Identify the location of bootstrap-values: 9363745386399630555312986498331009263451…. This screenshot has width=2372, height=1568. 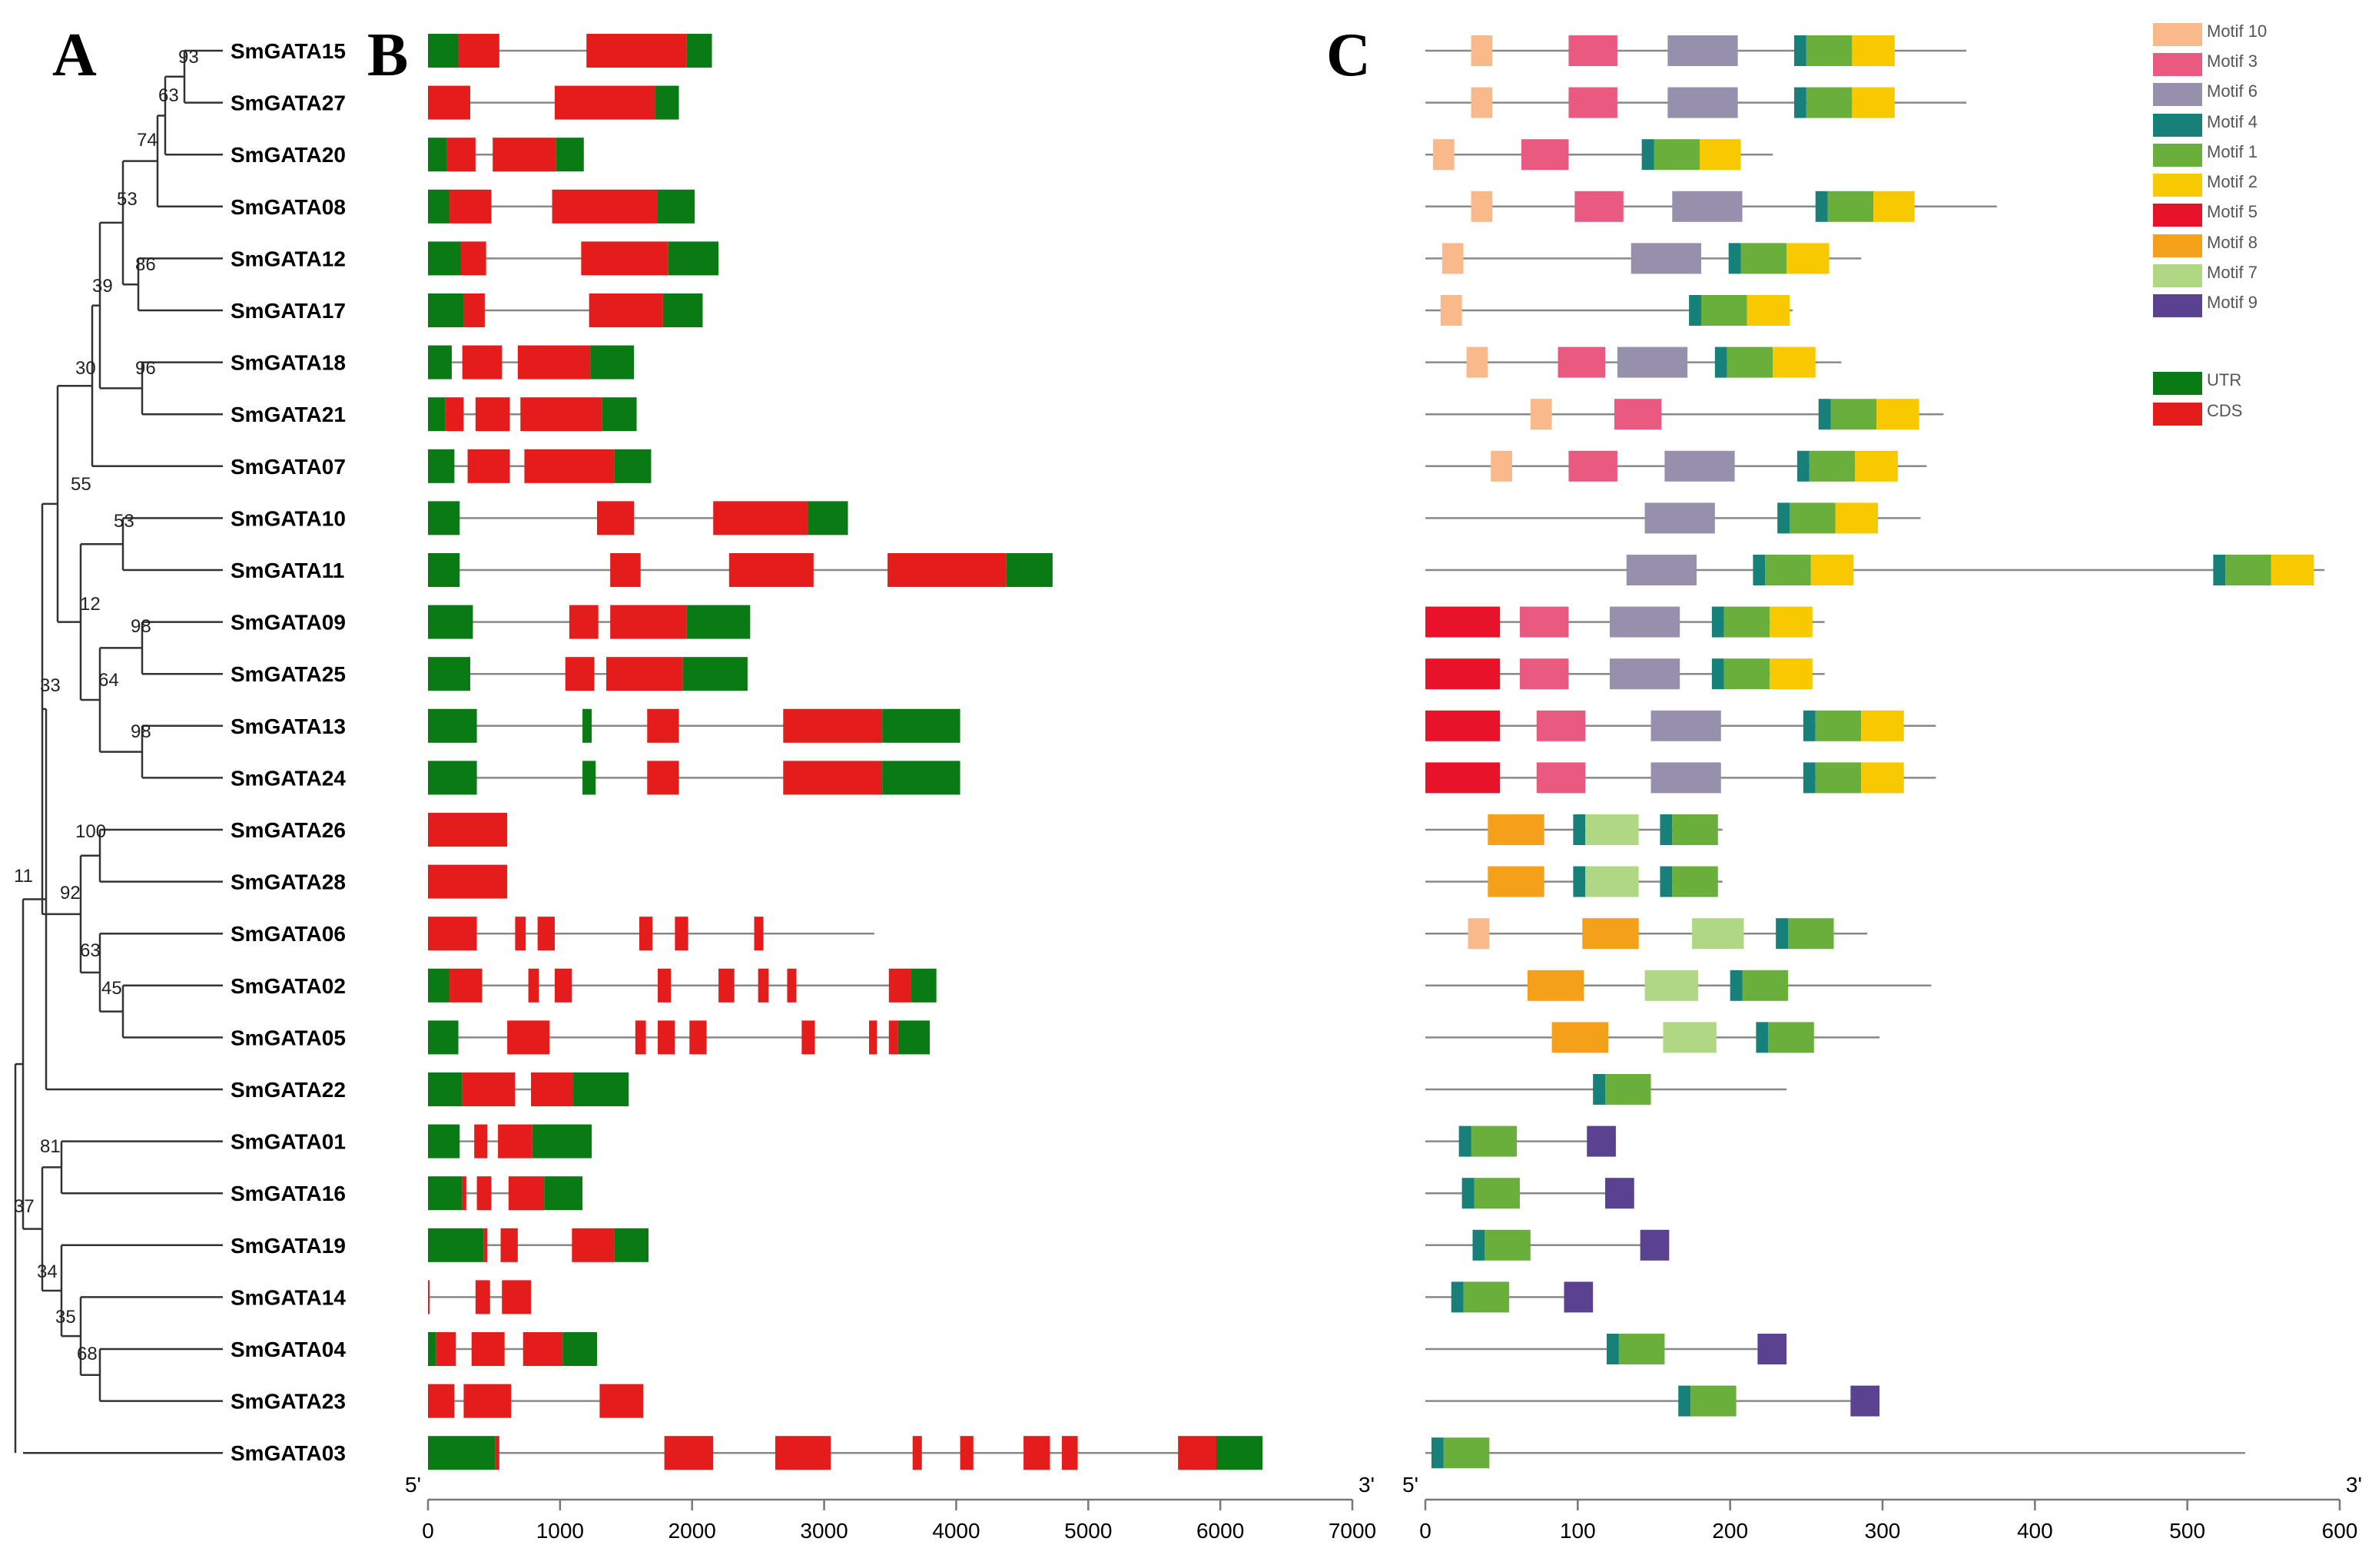
(107, 705).